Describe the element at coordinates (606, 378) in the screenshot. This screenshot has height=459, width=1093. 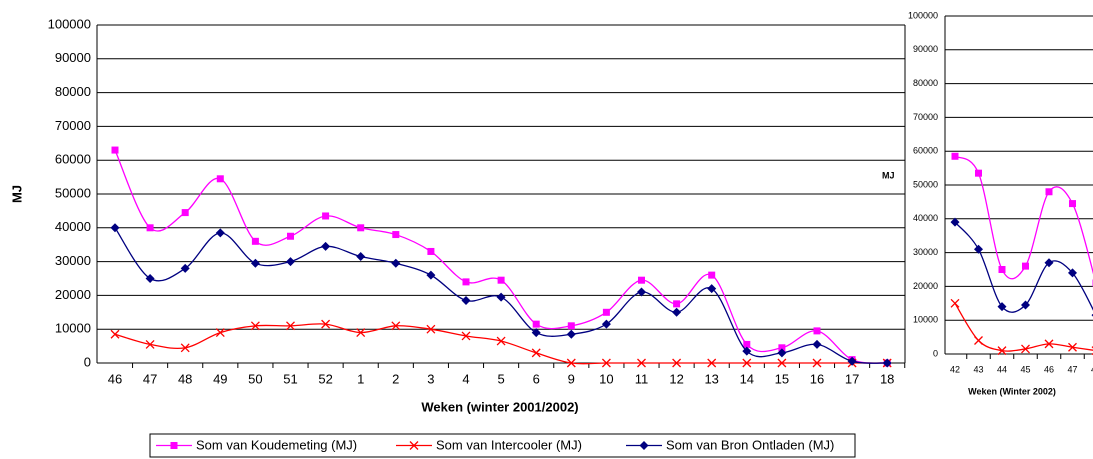
I see `x-tick-label: 10` at that location.